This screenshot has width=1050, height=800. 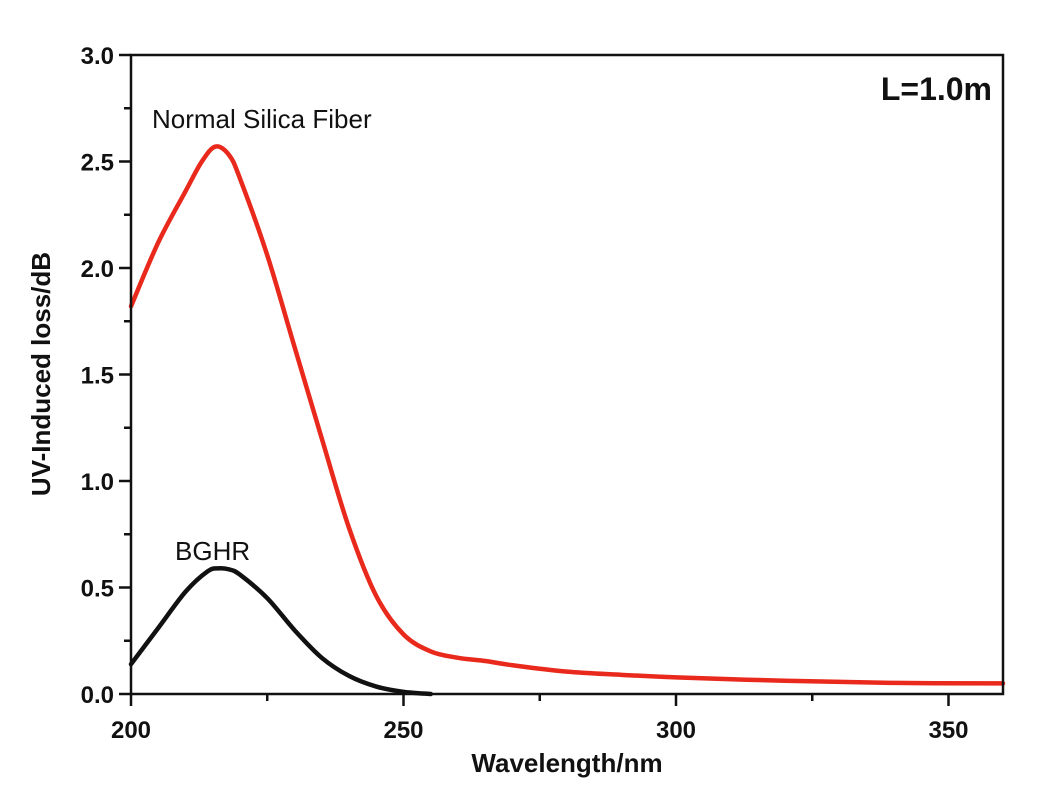 What do you see at coordinates (97, 269) in the screenshot?
I see `y-tick-label: 2.0` at bounding box center [97, 269].